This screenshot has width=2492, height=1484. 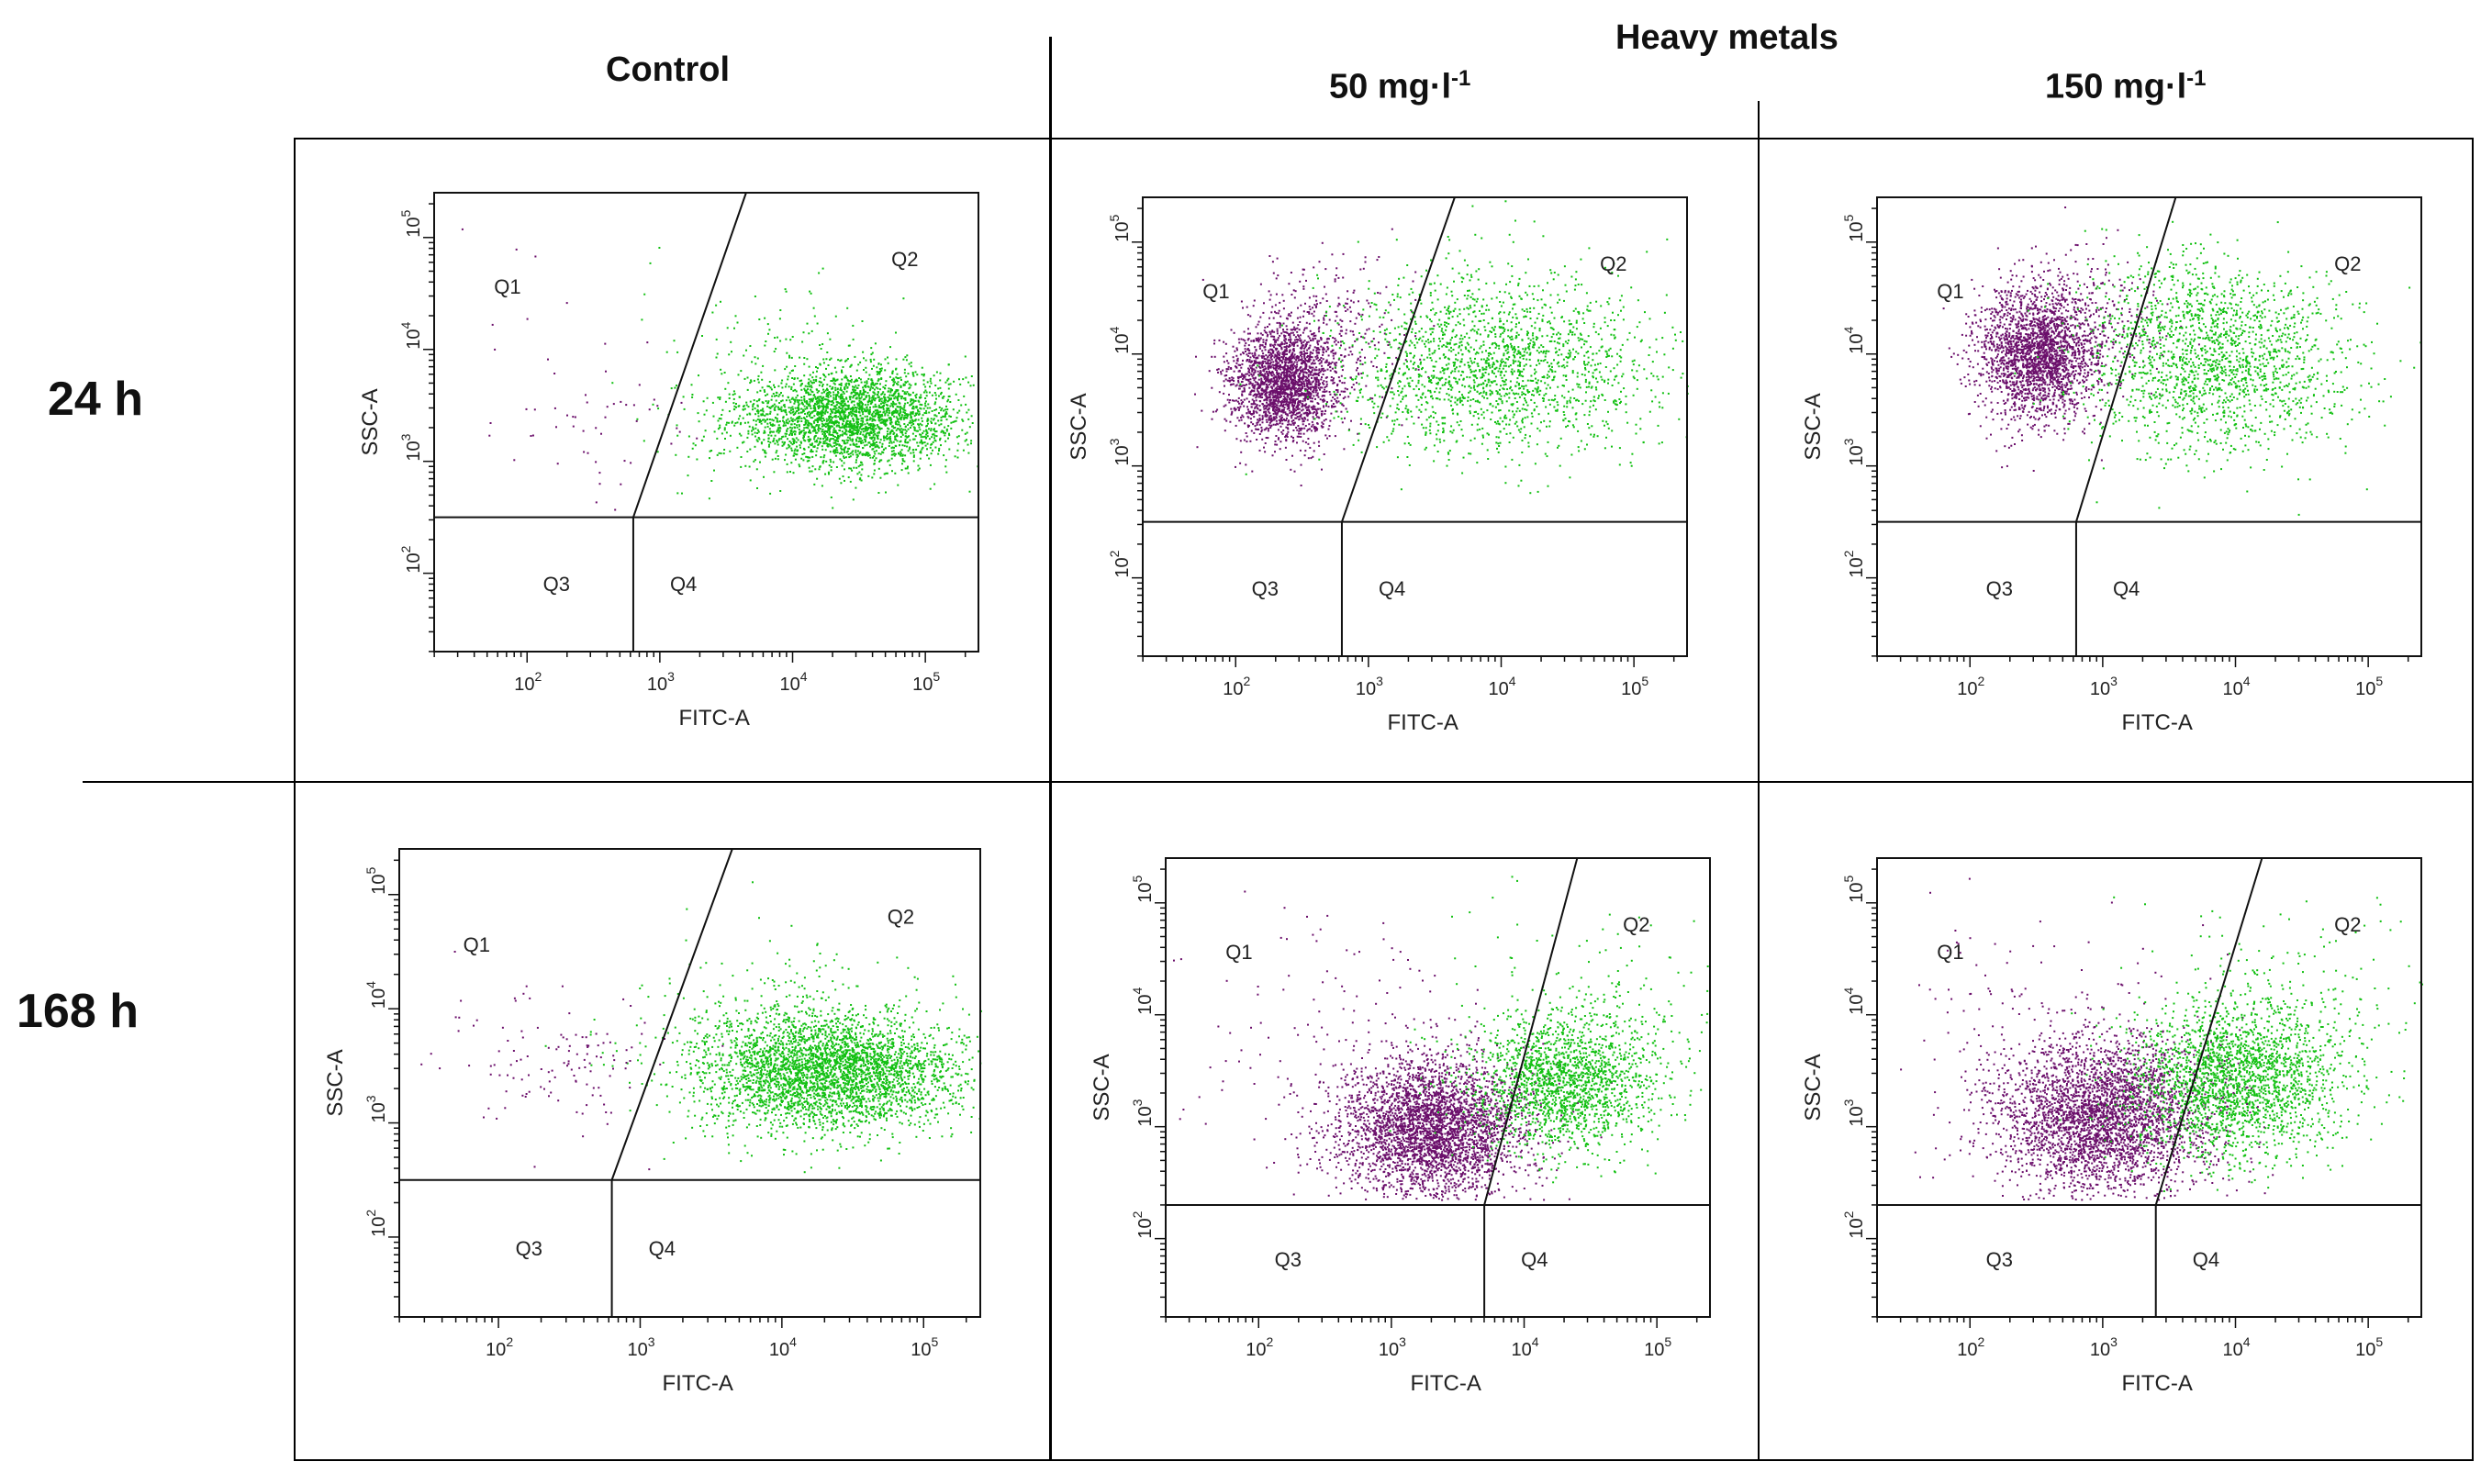 I want to click on y-tick-label: 102, so click(x=411, y=559).